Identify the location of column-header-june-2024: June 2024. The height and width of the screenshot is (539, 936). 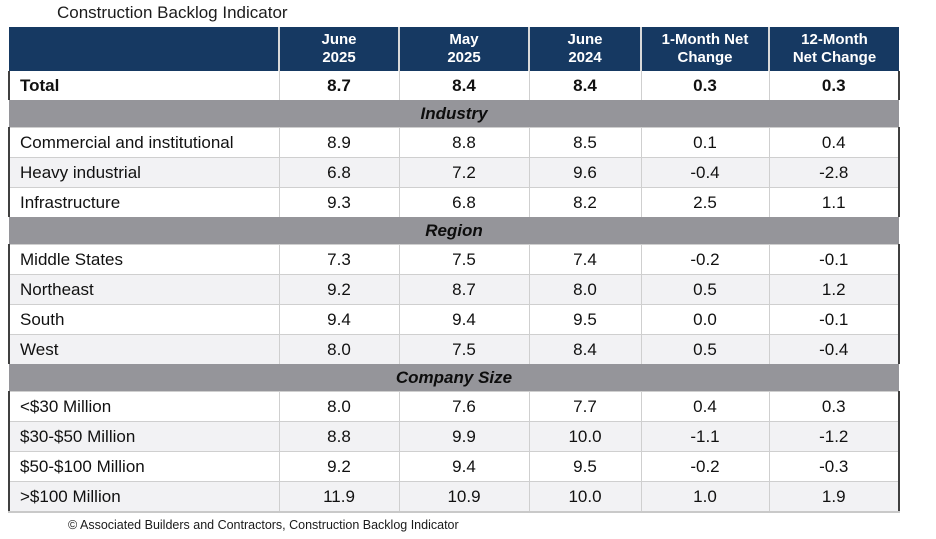
(584, 49).